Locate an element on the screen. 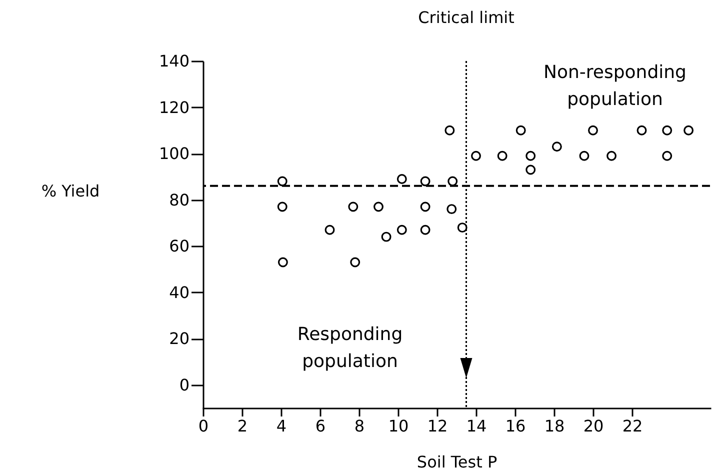  x-tick-label: 10 is located at coordinates (398, 426).